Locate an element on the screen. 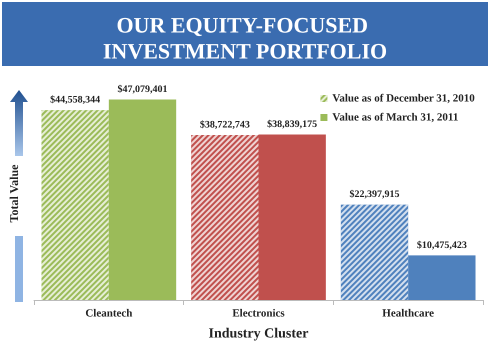  x-tick-label: Cleantech is located at coordinates (108, 314).